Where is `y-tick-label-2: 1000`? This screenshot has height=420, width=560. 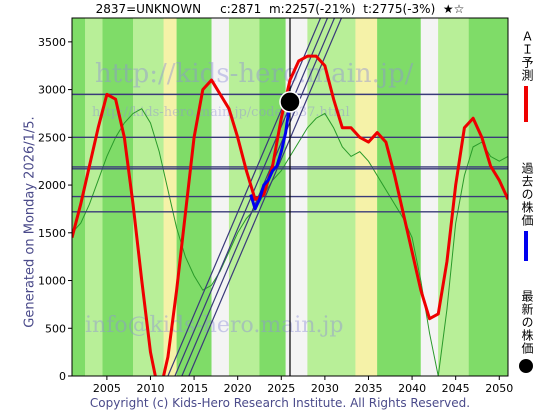 y-tick-label-2: 1000 is located at coordinates (52, 281).